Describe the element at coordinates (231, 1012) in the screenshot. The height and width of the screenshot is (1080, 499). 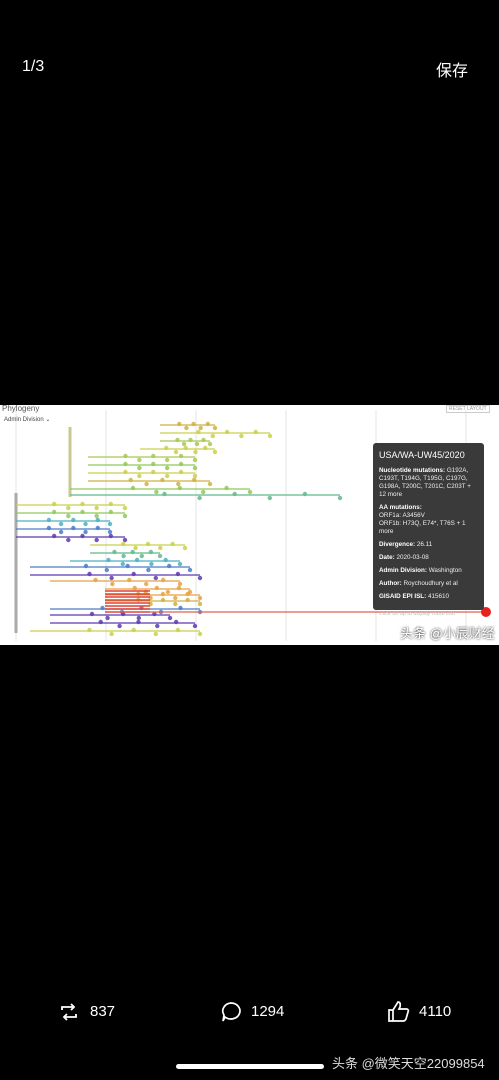
I see `comment-icon` at that location.